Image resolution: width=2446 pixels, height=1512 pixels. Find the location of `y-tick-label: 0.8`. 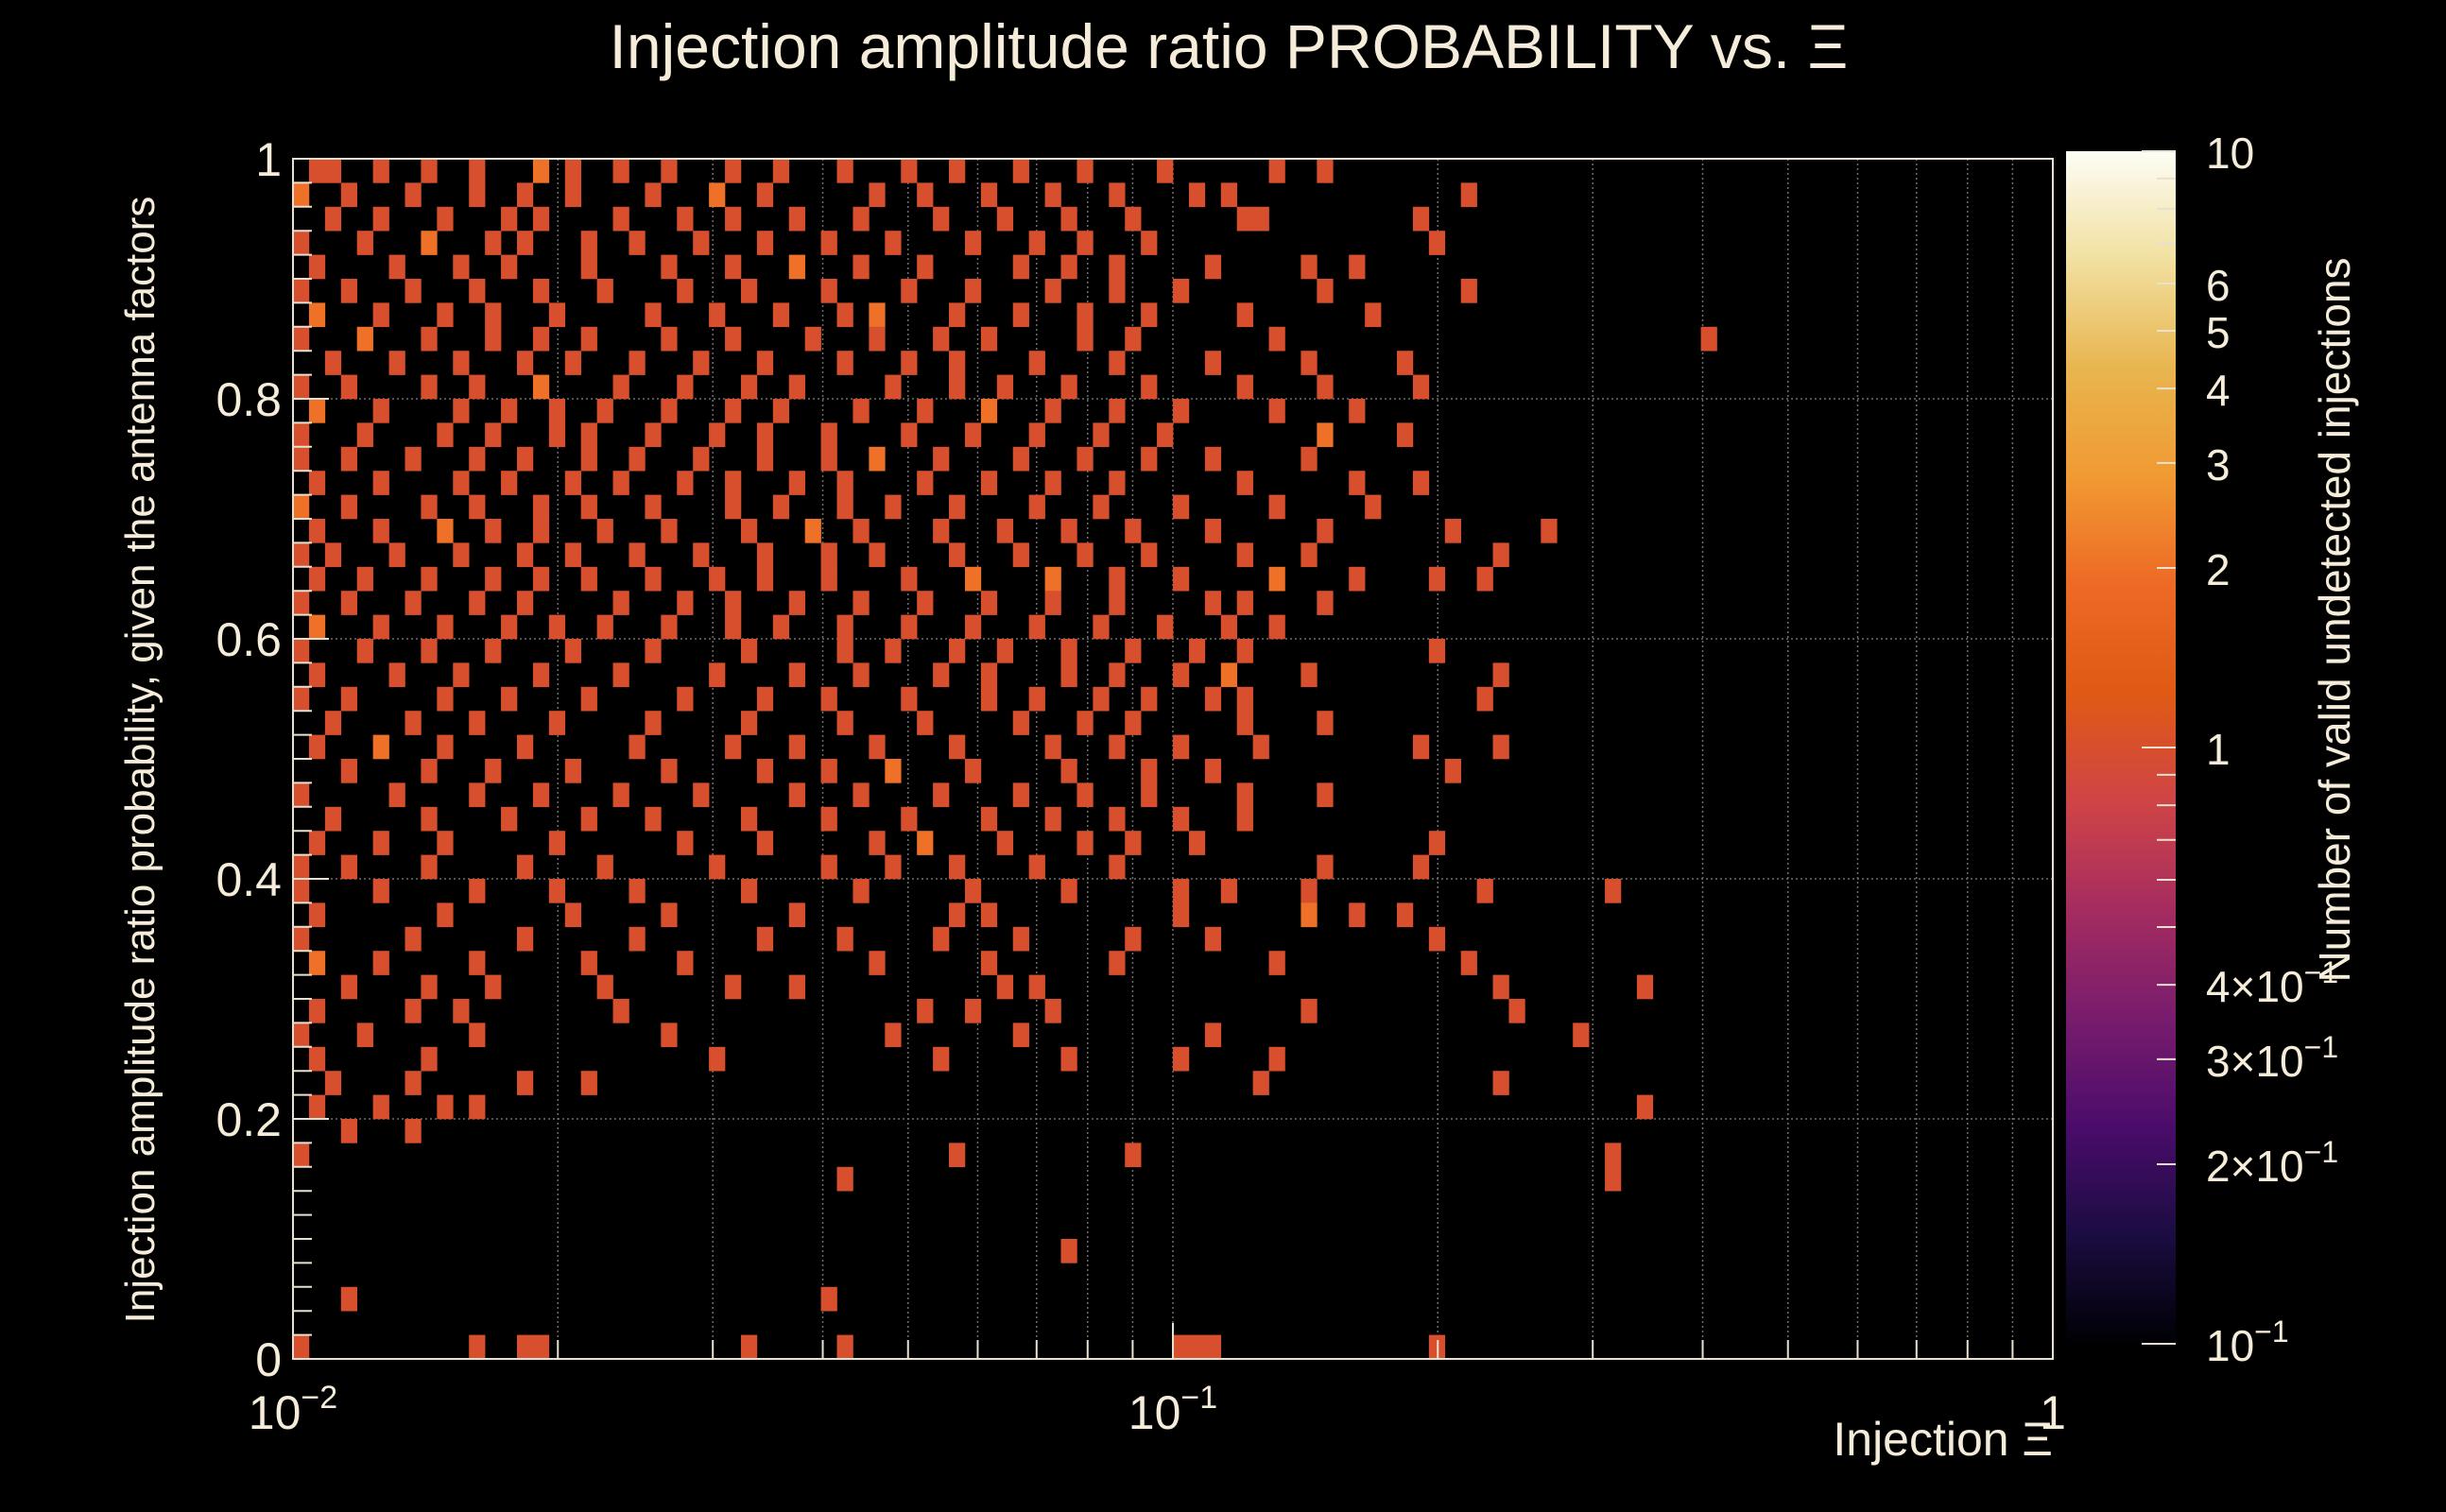

y-tick-label: 0.8 is located at coordinates (249, 399).